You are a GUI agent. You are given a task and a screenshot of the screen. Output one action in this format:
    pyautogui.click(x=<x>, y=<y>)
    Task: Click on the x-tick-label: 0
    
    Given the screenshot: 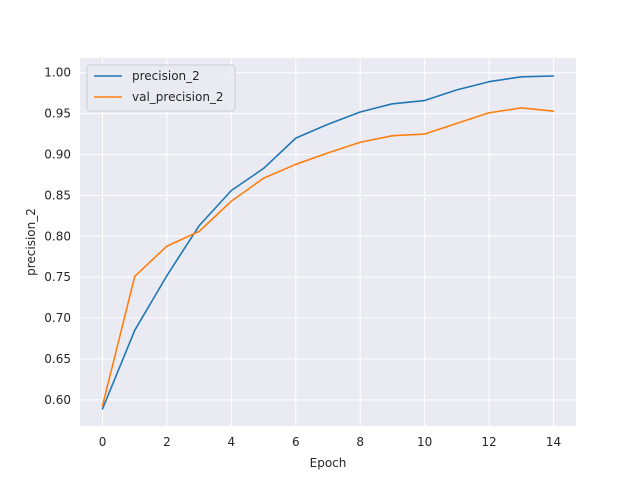 What is the action you would take?
    pyautogui.click(x=103, y=442)
    